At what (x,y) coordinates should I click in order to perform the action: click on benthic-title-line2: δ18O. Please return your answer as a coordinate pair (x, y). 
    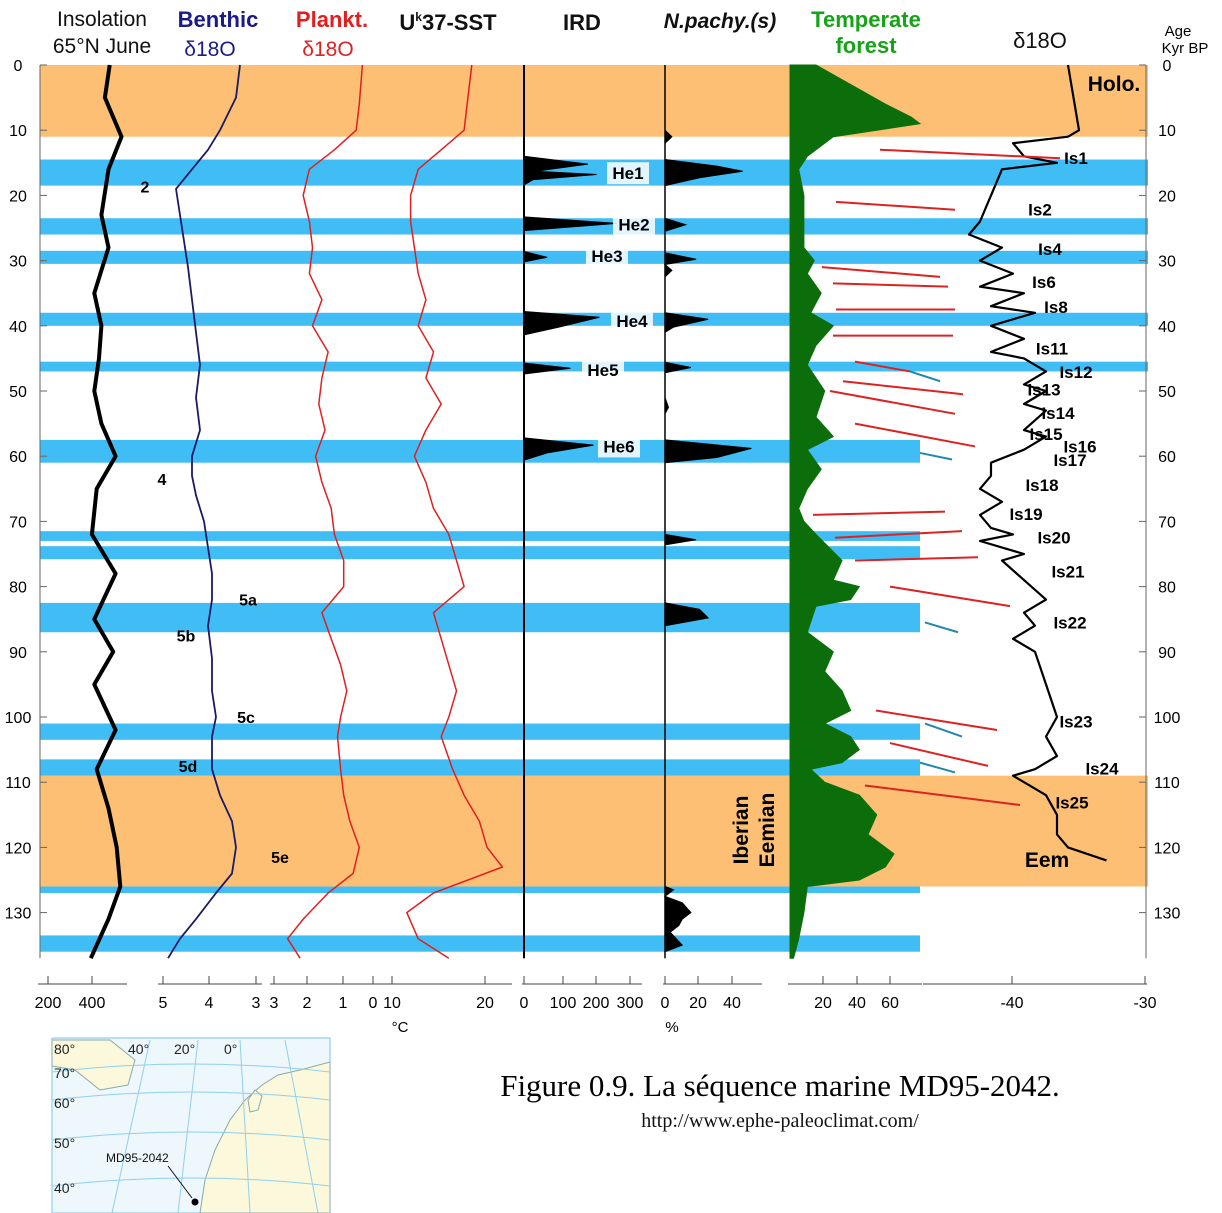
    Looking at the image, I should click on (209, 49).